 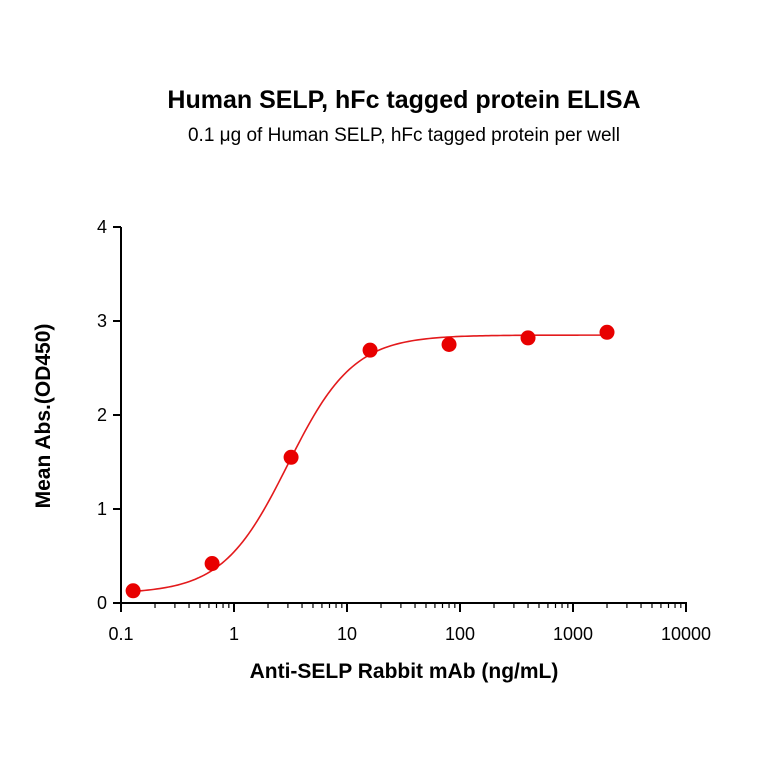 I want to click on x-tick-label: 0.1, so click(x=120, y=634).